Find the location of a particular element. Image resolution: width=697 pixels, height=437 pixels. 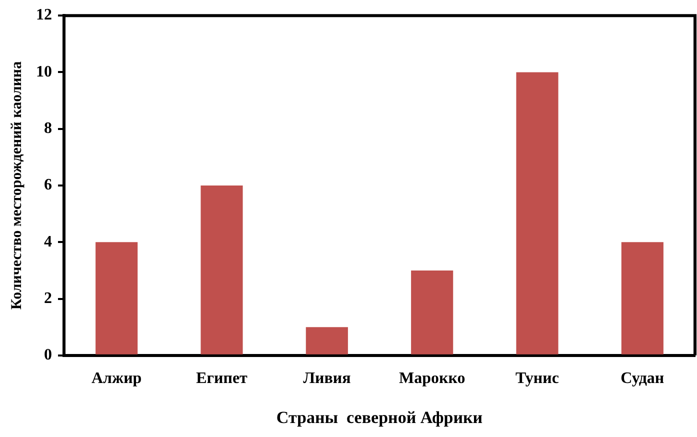

y-tick-label: 8 is located at coordinates (48, 129).